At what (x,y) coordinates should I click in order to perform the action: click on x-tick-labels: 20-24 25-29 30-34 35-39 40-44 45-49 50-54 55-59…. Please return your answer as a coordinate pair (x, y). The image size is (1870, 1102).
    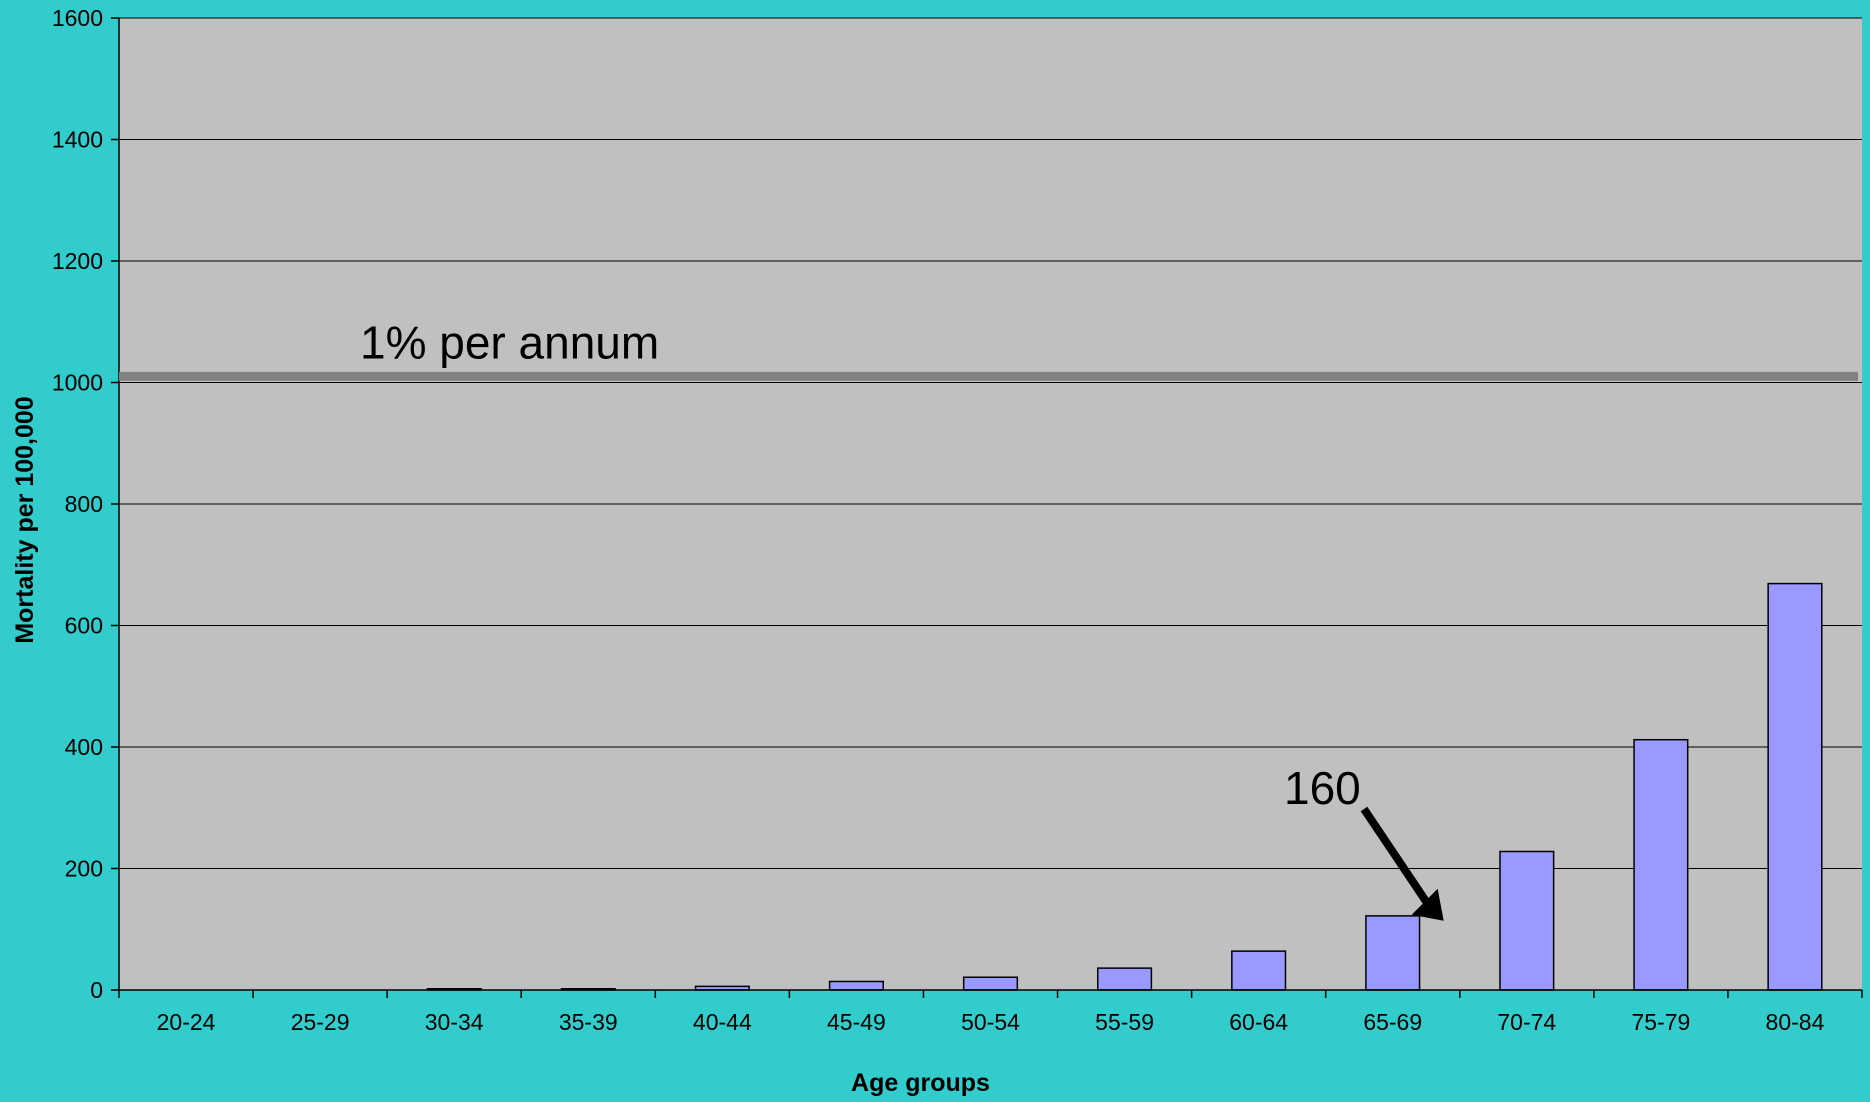
    Looking at the image, I should click on (991, 1022).